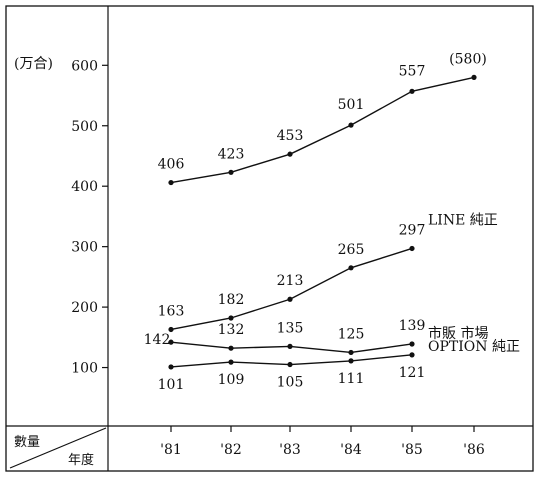  Describe the element at coordinates (322, 130) in the screenshot. I see `series-line` at that location.